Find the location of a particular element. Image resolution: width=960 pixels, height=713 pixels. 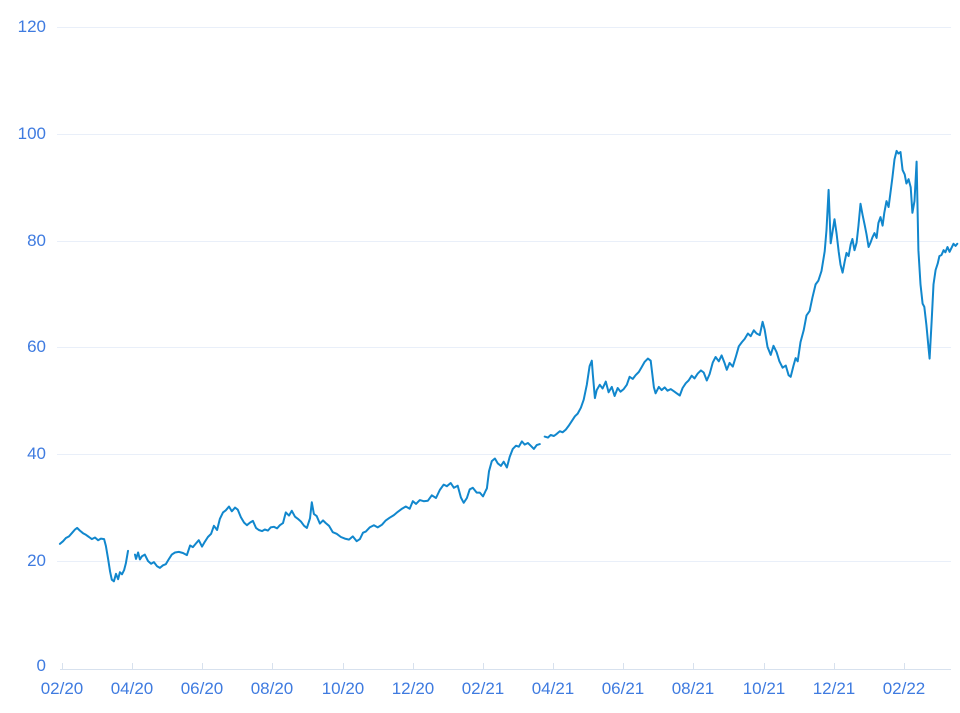

x-axis-tick-label: 08/21 is located at coordinates (693, 688).